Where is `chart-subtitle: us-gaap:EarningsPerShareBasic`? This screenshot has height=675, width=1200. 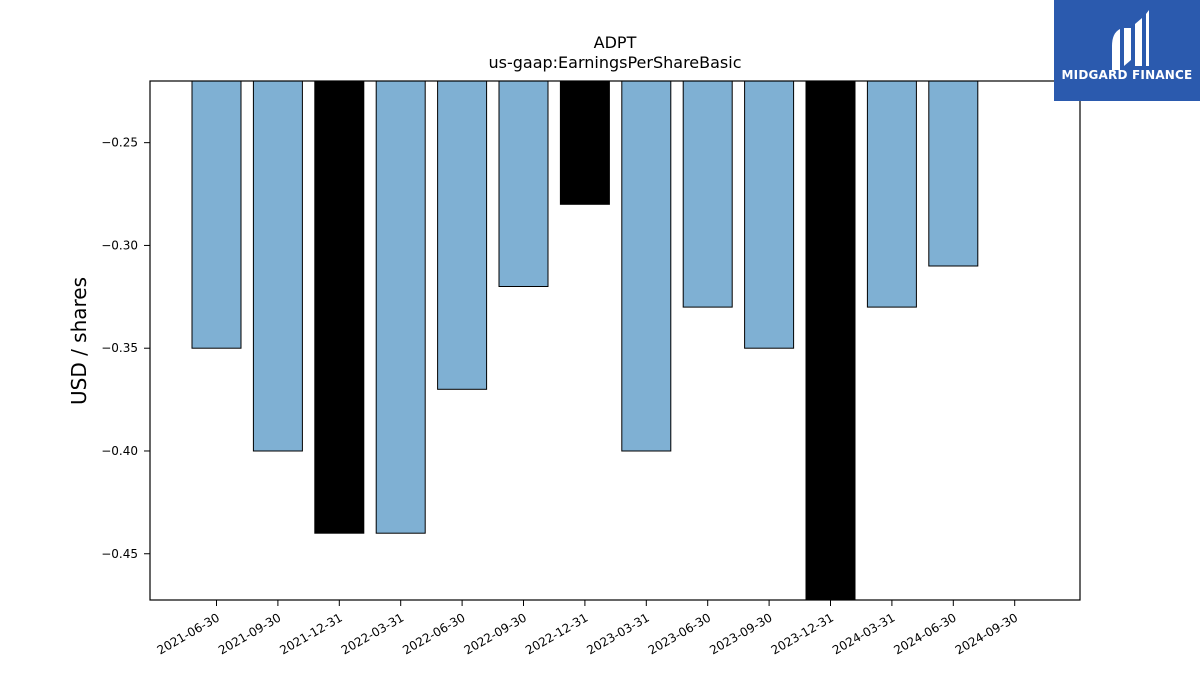 chart-subtitle: us-gaap:EarningsPerShareBasic is located at coordinates (614, 62).